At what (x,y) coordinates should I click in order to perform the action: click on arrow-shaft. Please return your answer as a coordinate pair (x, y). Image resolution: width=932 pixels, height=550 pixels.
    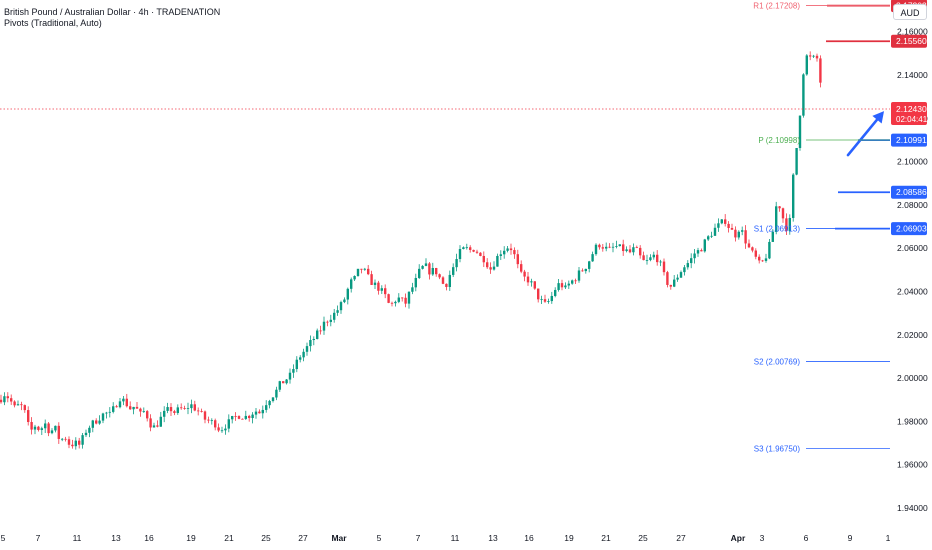
    Looking at the image, I should click on (862, 137).